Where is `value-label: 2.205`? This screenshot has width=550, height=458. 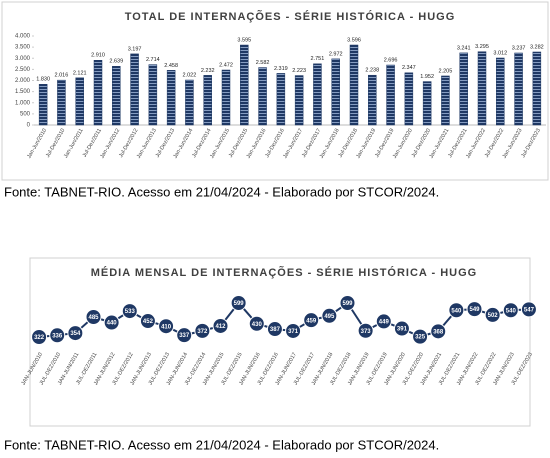 value-label: 2.205 is located at coordinates (446, 71).